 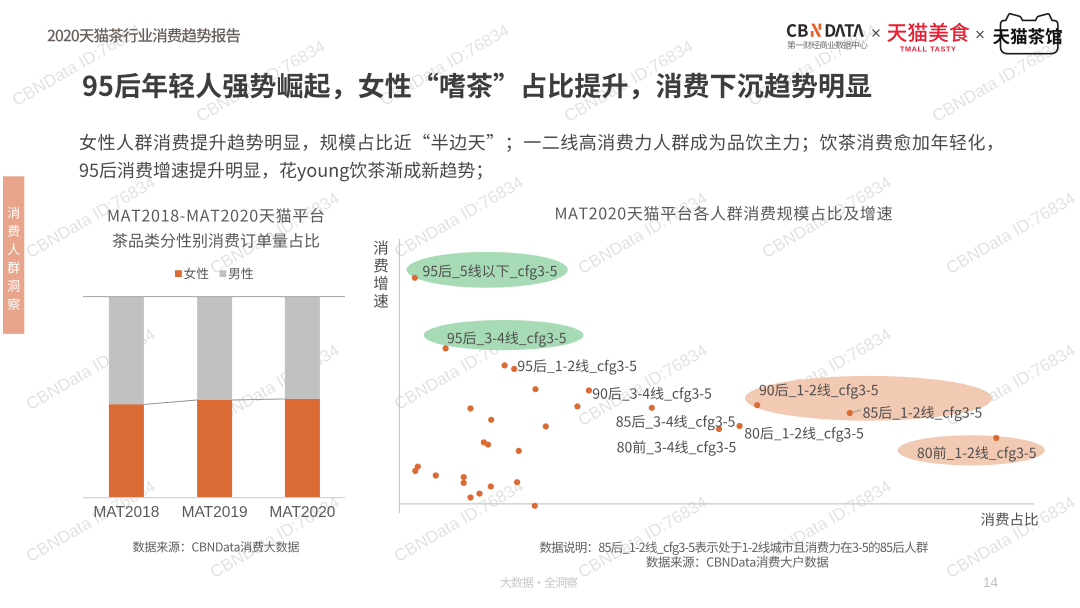 I want to click on svg-text: TMALL TASTY, so click(x=928, y=49).